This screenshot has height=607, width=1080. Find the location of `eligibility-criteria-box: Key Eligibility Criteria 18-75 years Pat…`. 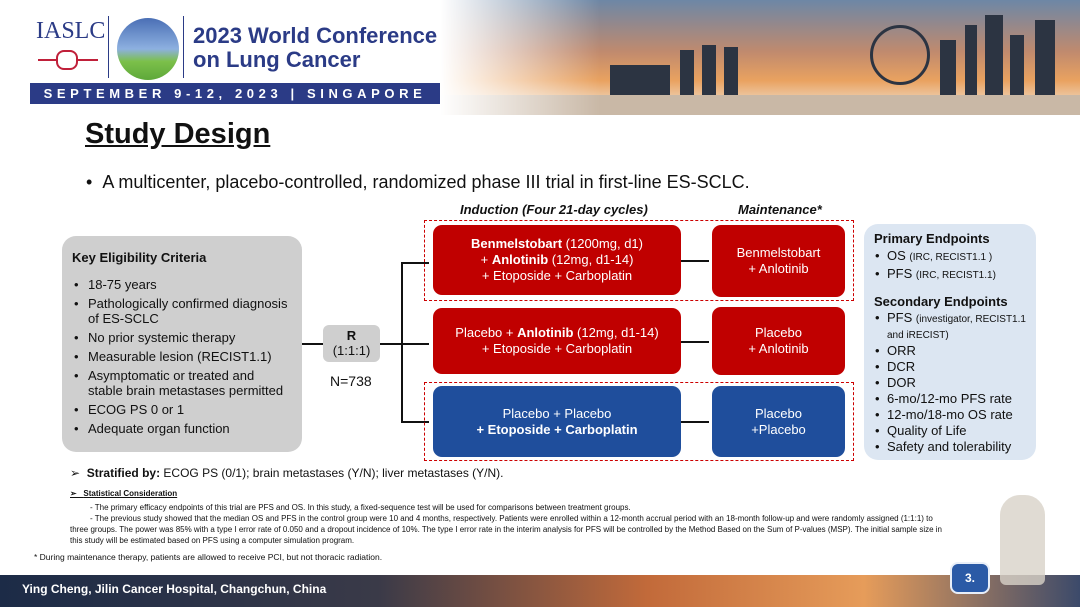

eligibility-criteria-box: Key Eligibility Criteria 18-75 years Pat… is located at coordinates (182, 344).